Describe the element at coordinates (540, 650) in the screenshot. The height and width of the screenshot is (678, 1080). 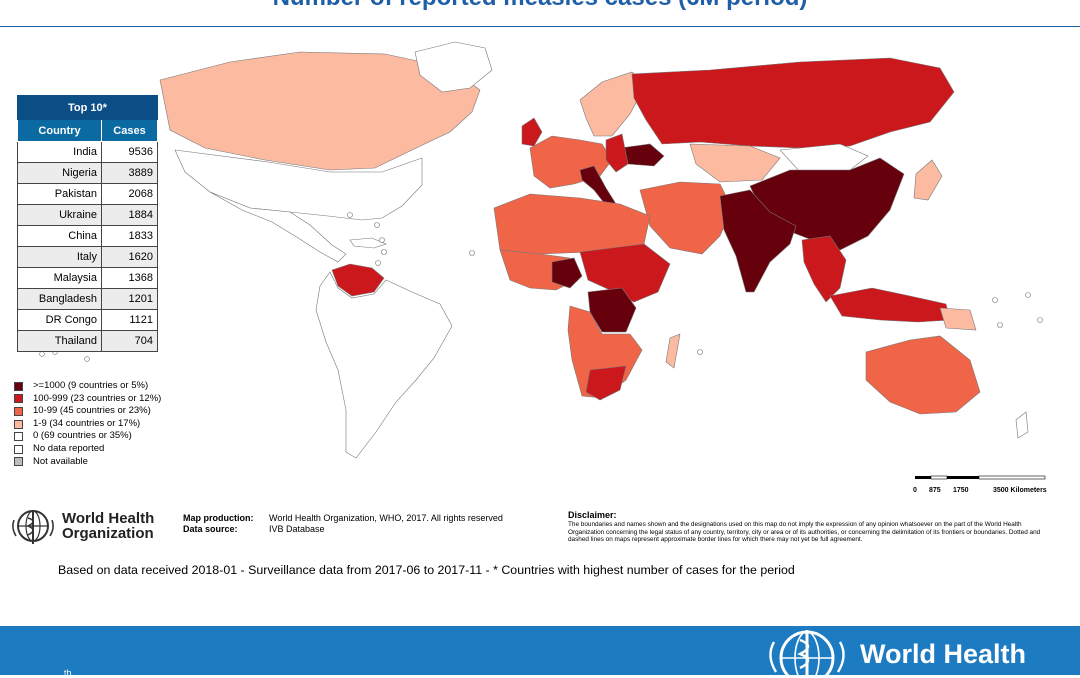
I see `footer-banner` at that location.